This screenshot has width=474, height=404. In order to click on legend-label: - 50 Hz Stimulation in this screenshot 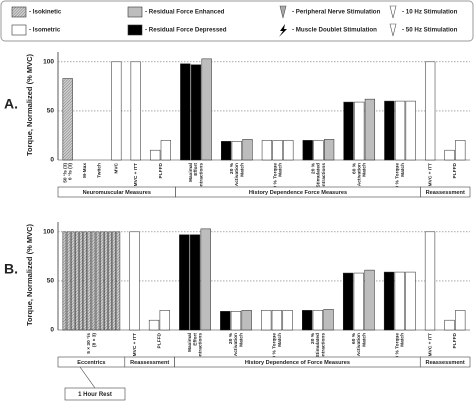, I will do `click(430, 30)`.